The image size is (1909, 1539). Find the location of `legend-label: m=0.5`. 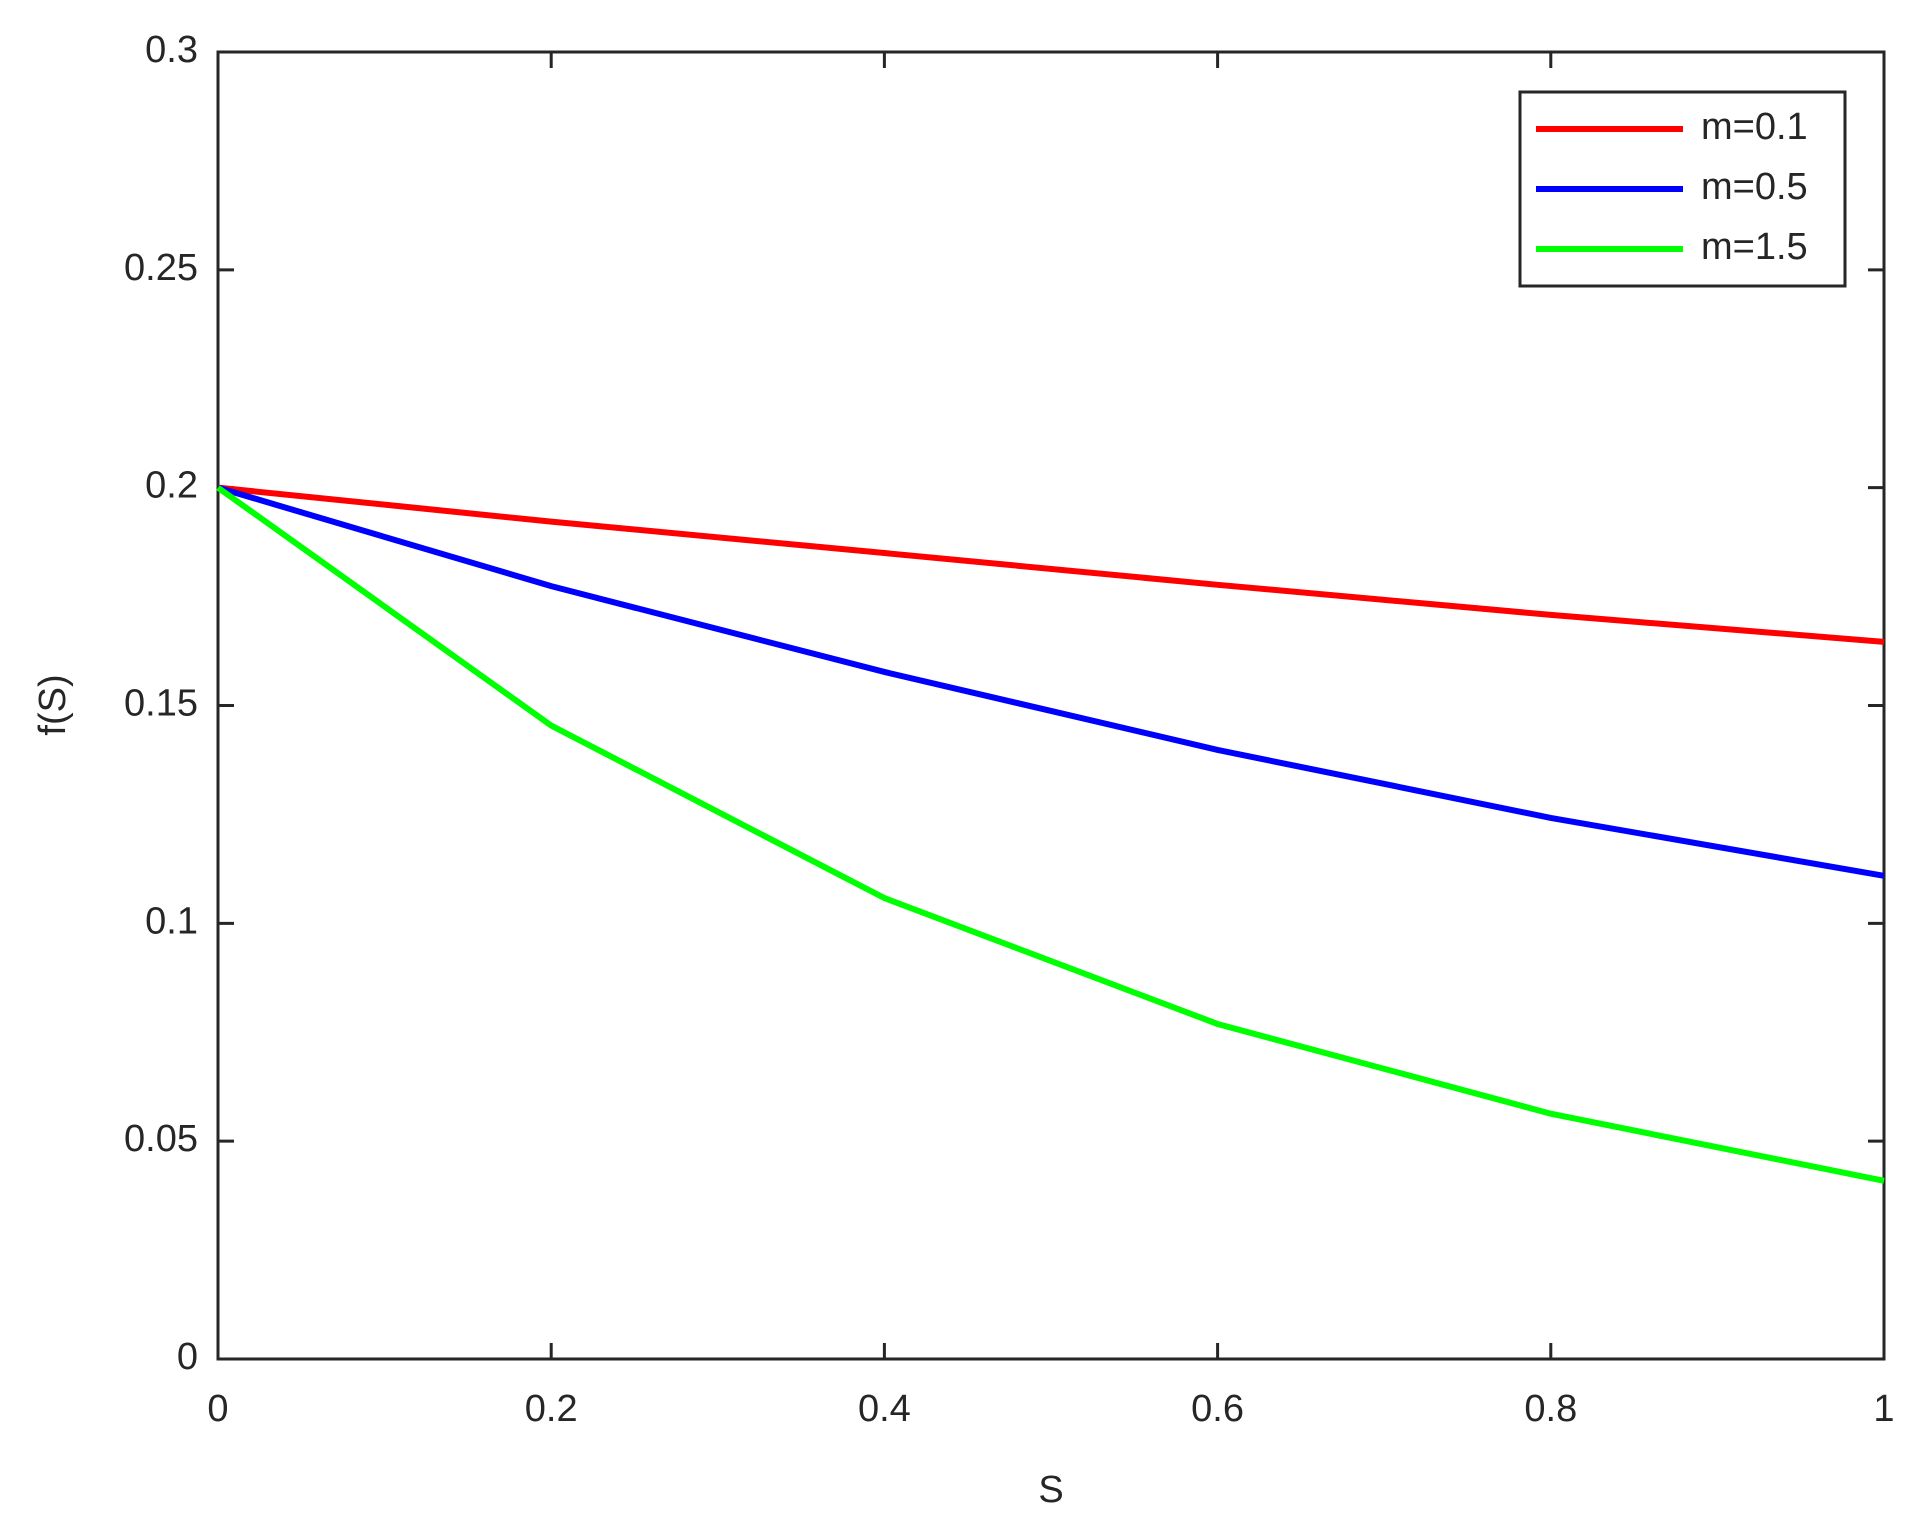

legend-label: m=0.5 is located at coordinates (1754, 187).